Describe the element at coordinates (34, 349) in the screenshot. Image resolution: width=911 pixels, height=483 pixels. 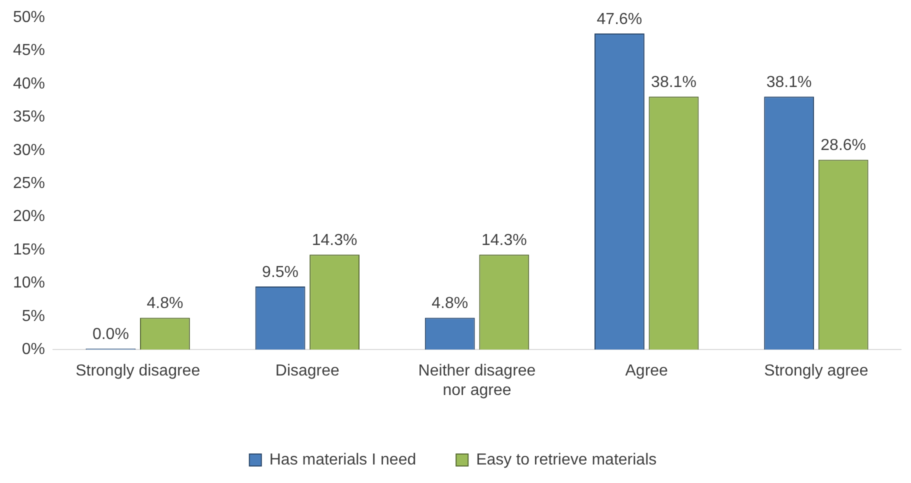
I see `y-tick-label: 0%` at that location.